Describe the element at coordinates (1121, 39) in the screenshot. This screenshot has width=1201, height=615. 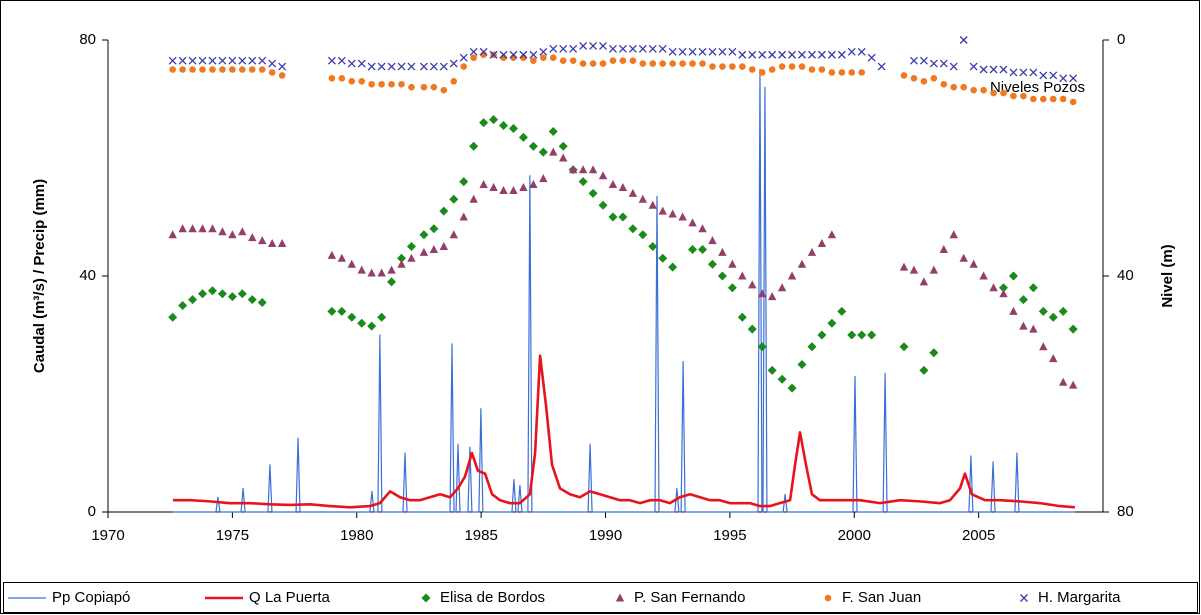
I see `y2-tick-label: 0` at that location.